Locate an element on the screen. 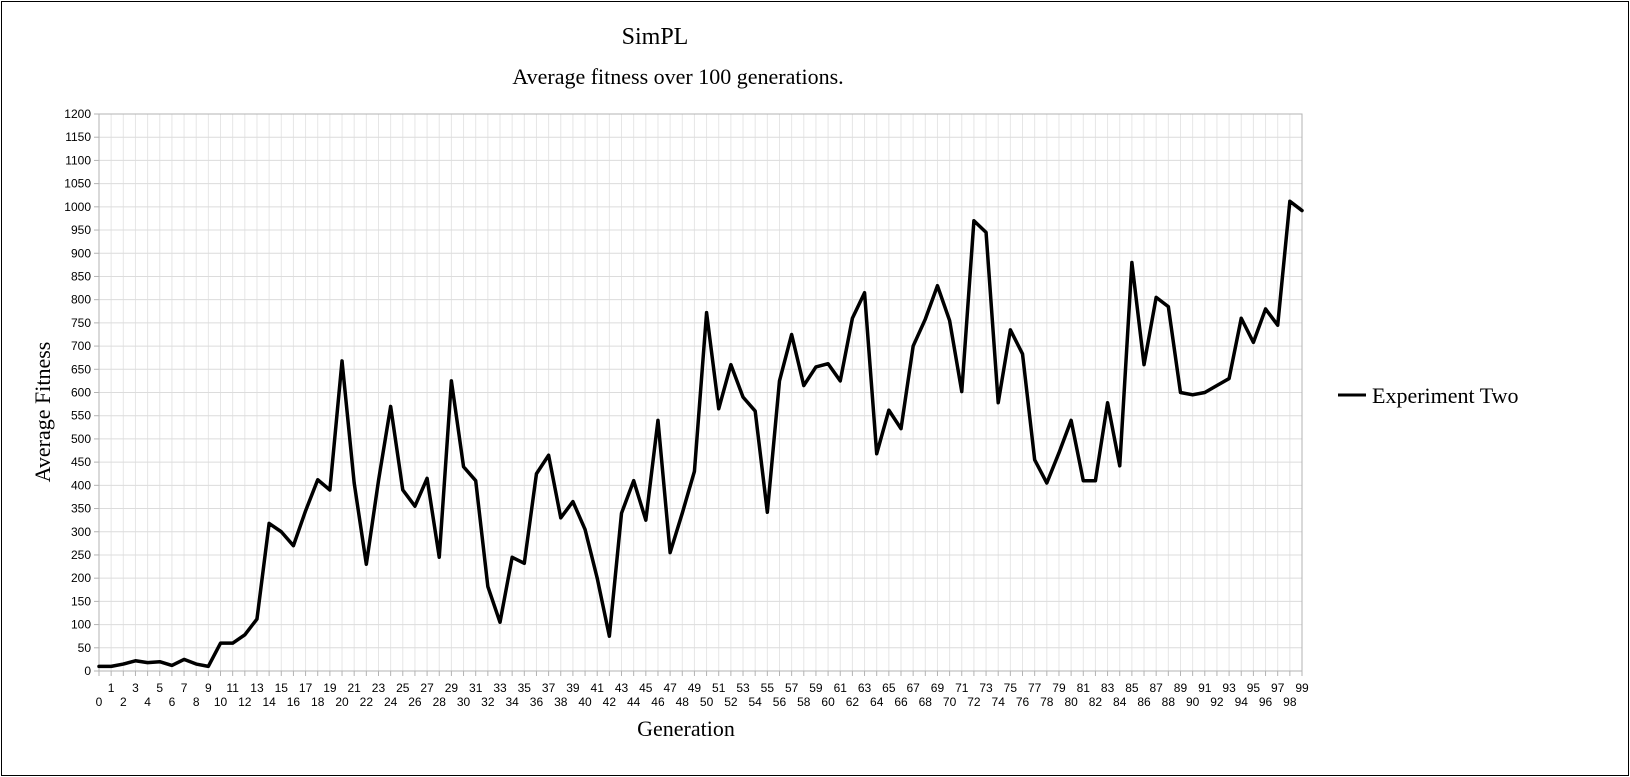 The height and width of the screenshot is (777, 1630). x-tick-label: 34 is located at coordinates (512, 702).